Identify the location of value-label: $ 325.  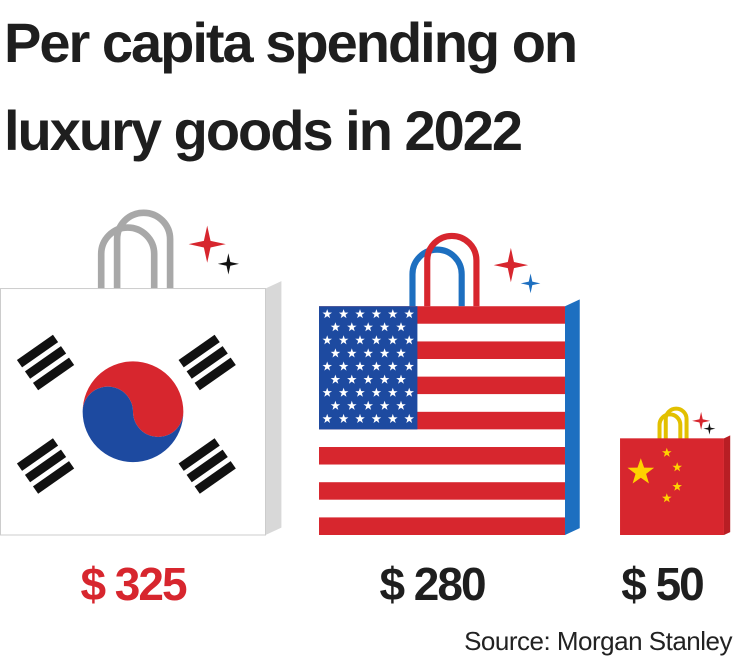
(133, 584).